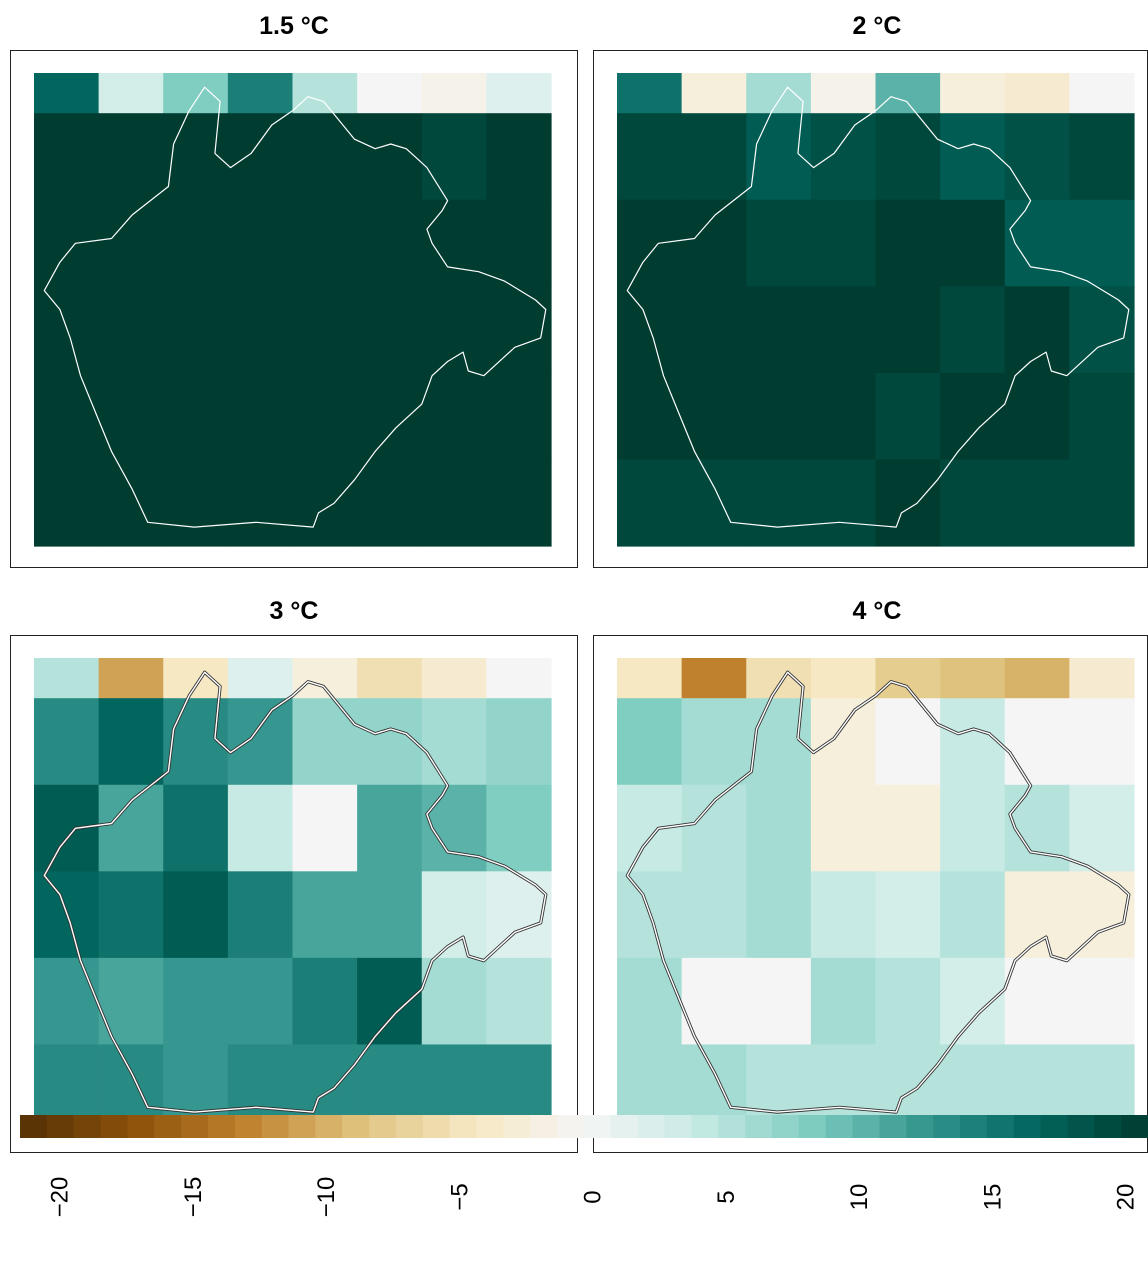  Describe the element at coordinates (459, 1196) in the screenshot. I see `legend-tick-label: −5` at that location.